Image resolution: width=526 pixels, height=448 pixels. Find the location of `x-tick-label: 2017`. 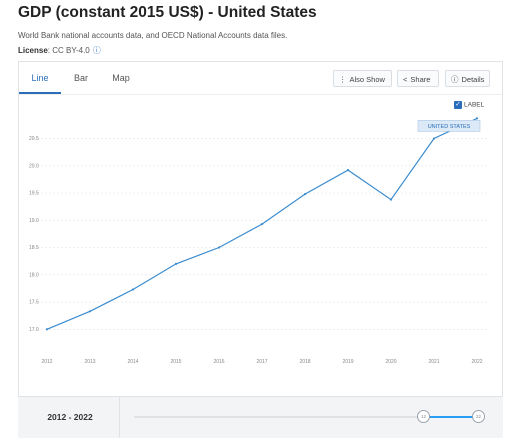

x-tick-label: 2017 is located at coordinates (261, 362).